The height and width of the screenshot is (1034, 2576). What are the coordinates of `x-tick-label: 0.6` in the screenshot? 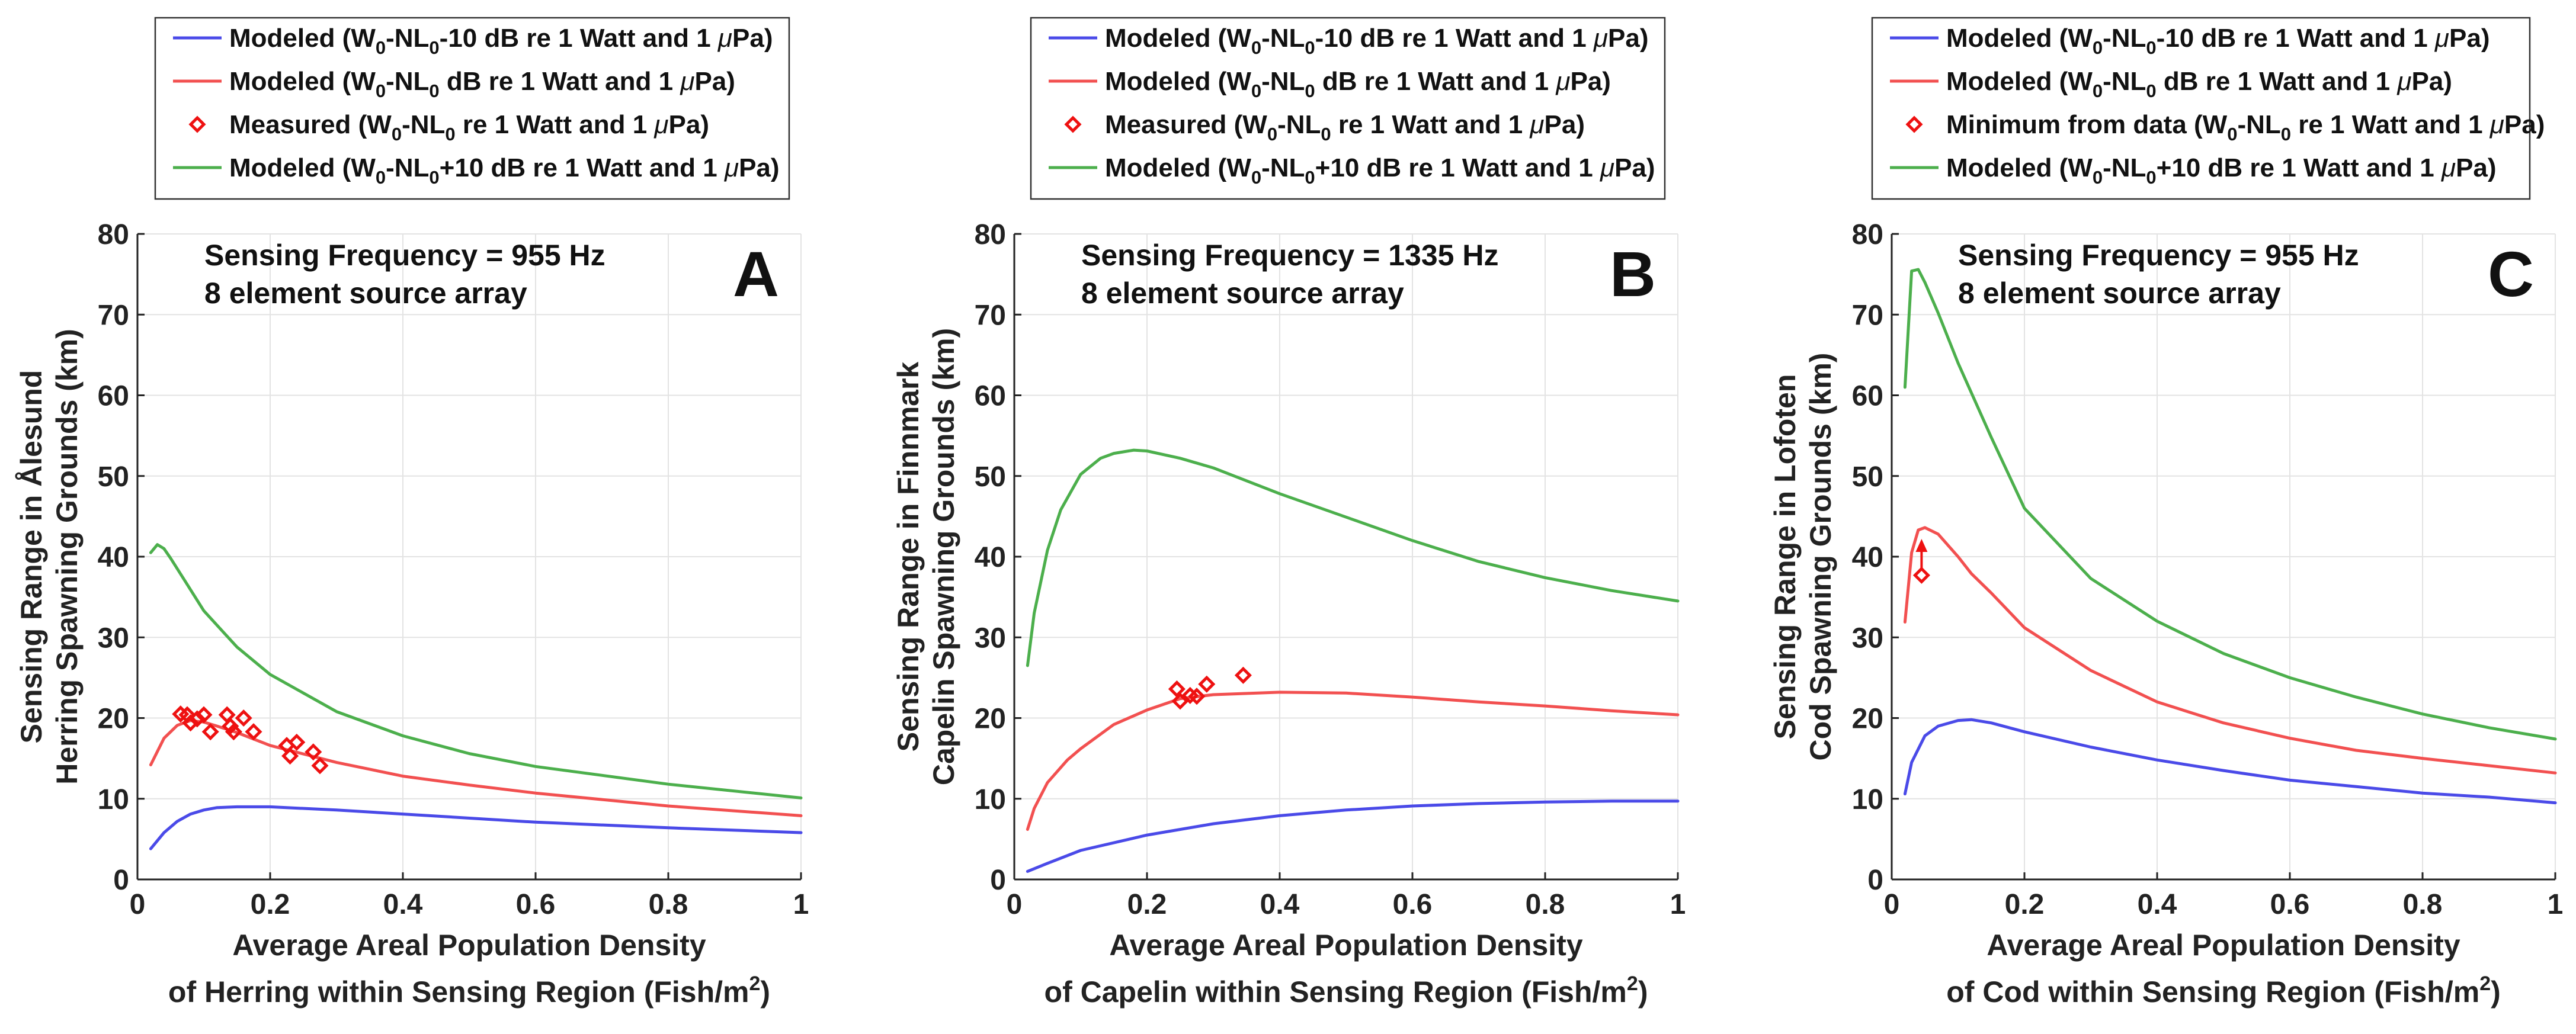 It's located at (2290, 904).